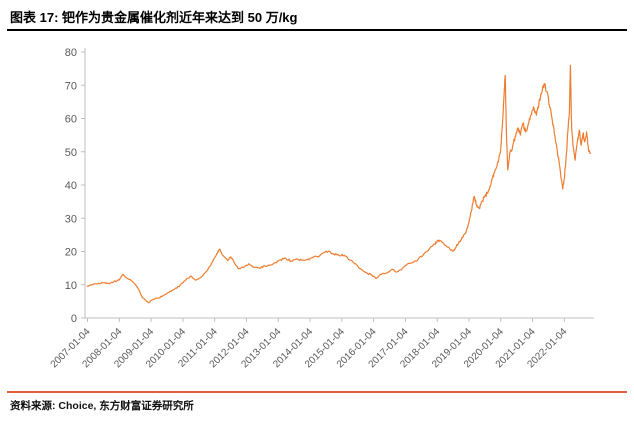 This screenshot has width=634, height=427. Describe the element at coordinates (71, 53) in the screenshot. I see `y-tick-label: 80` at that location.